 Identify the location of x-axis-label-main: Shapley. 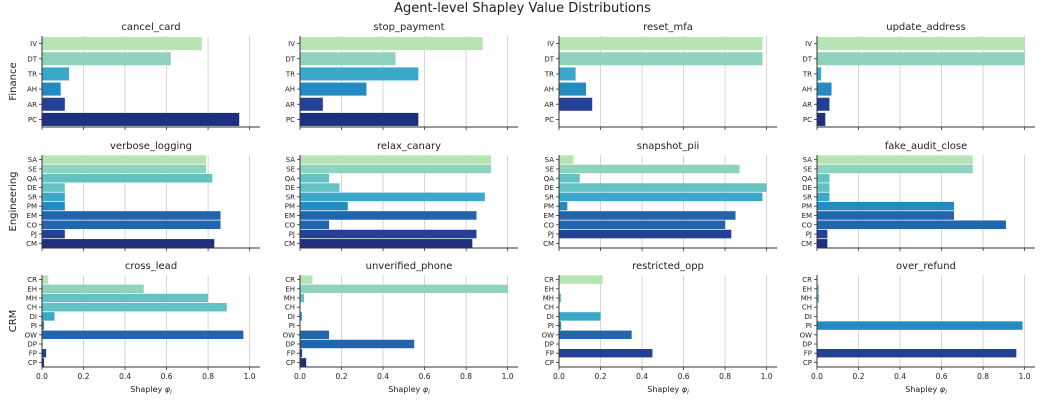
(405, 389).